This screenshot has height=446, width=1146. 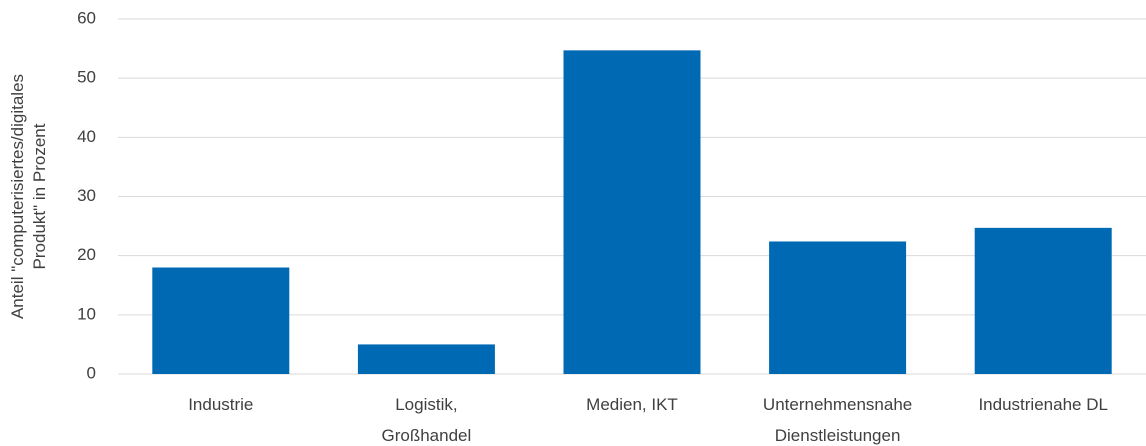 I want to click on y-tick-label: 0, so click(x=91, y=372).